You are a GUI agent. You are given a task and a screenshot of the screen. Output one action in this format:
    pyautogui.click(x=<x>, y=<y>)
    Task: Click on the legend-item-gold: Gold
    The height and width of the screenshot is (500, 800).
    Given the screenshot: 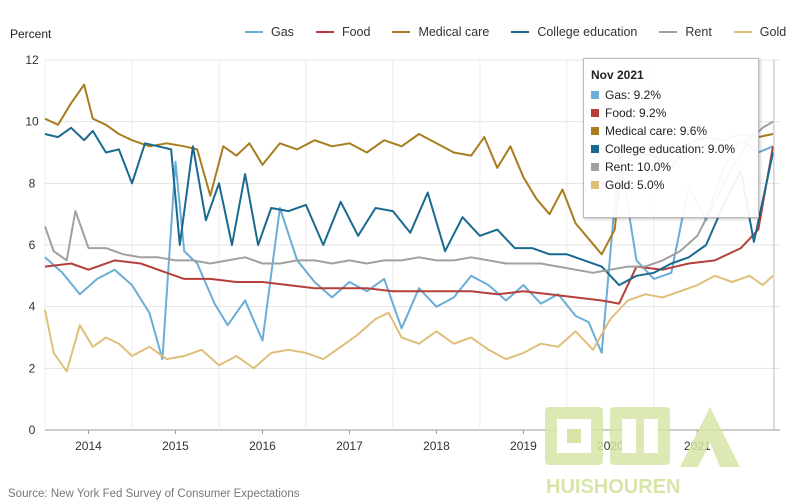 What is the action you would take?
    pyautogui.click(x=760, y=32)
    